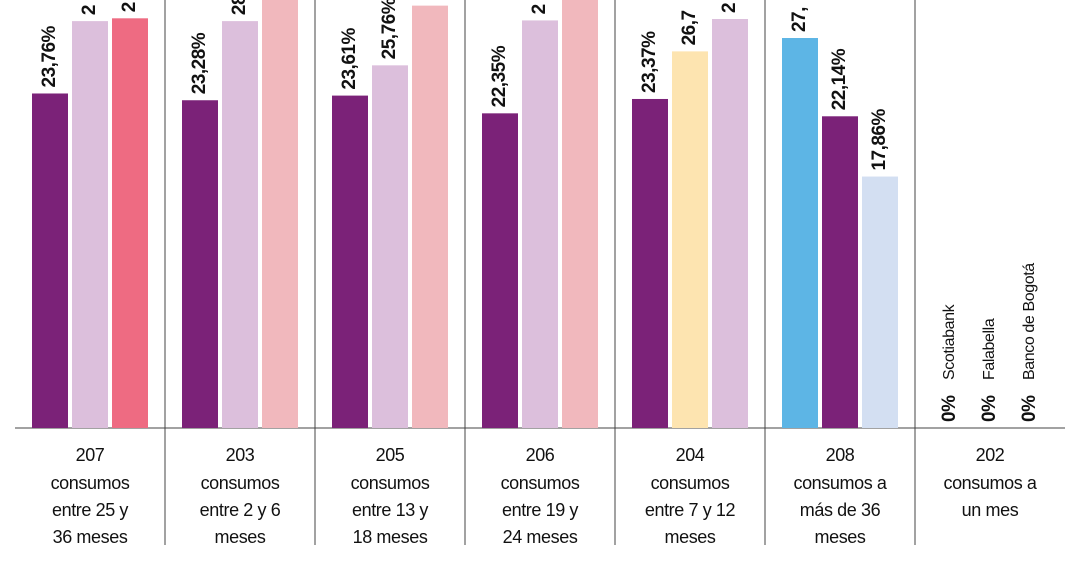  Describe the element at coordinates (499, 76) in the screenshot. I see `value-label: 22,35%` at that location.